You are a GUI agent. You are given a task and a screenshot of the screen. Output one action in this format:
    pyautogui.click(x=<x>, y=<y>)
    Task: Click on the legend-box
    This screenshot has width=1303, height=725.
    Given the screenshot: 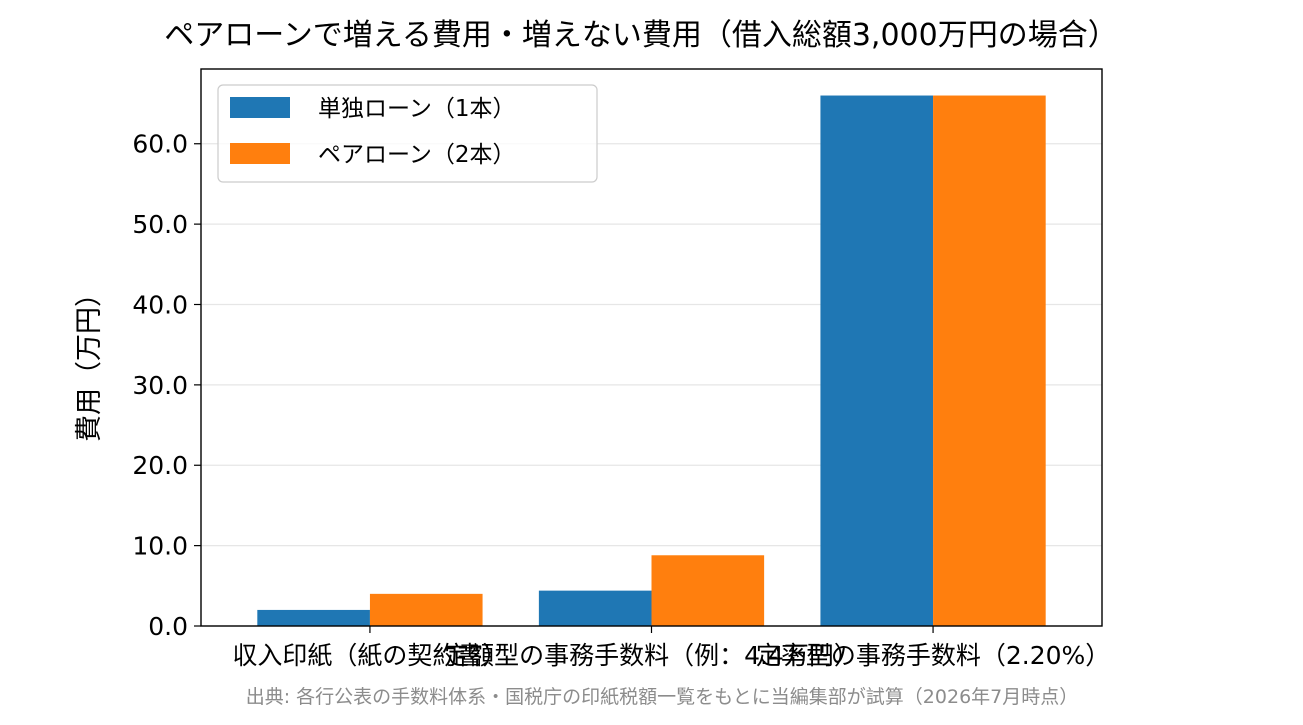 What is the action you would take?
    pyautogui.click(x=407, y=133)
    